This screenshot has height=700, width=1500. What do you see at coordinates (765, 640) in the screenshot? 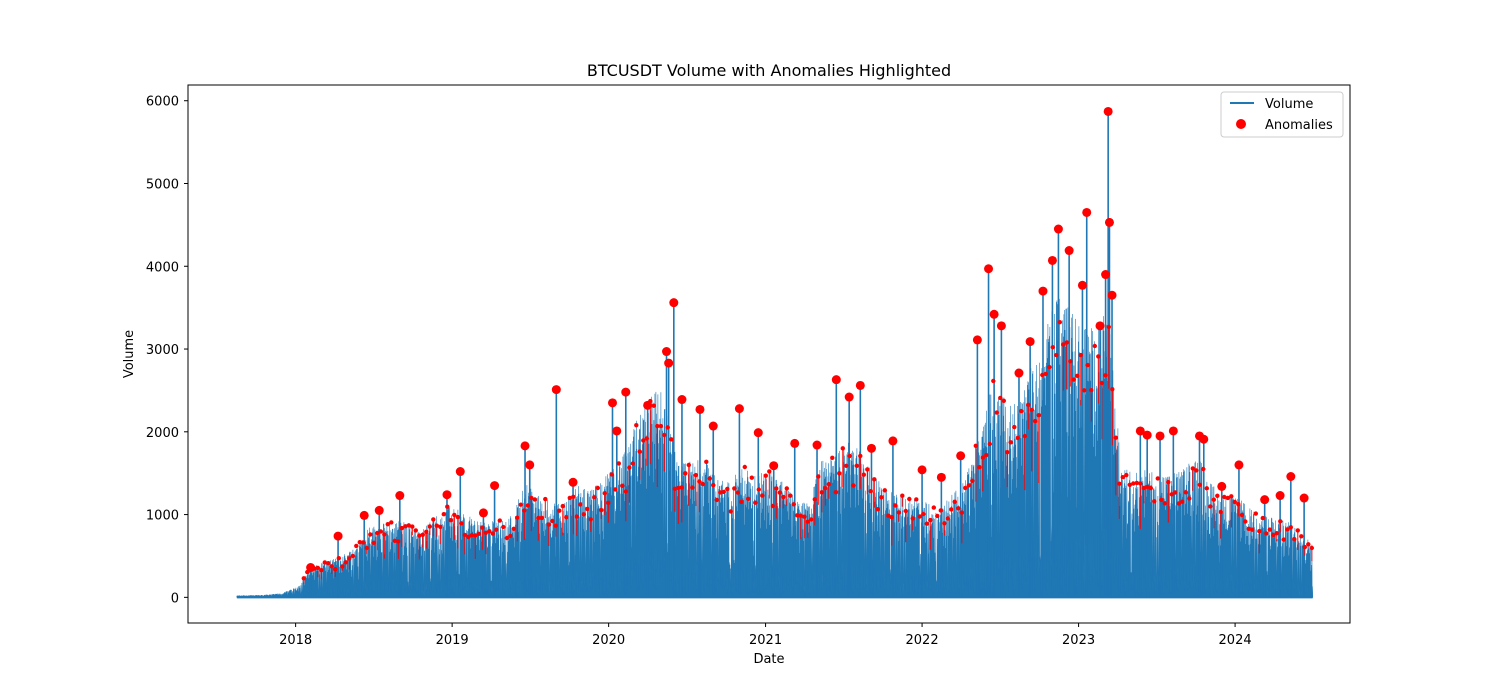
I see `x-tick-label: 2021` at bounding box center [765, 640].